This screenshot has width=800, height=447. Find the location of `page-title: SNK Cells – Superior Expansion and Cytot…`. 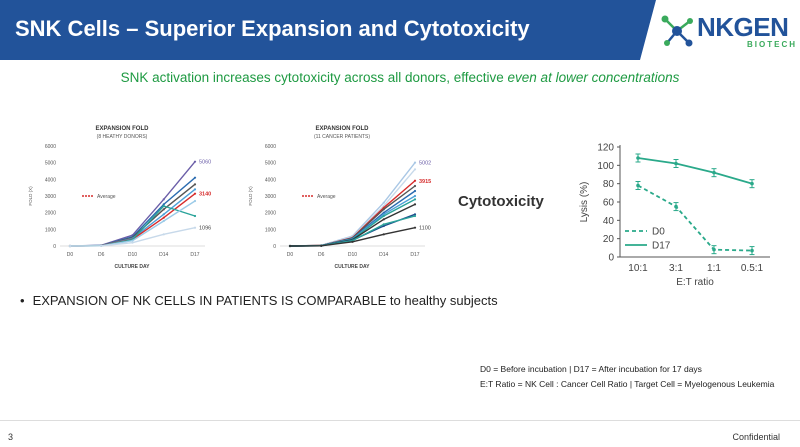

page-title: SNK Cells – Superior Expansion and Cytot… is located at coordinates (272, 28).